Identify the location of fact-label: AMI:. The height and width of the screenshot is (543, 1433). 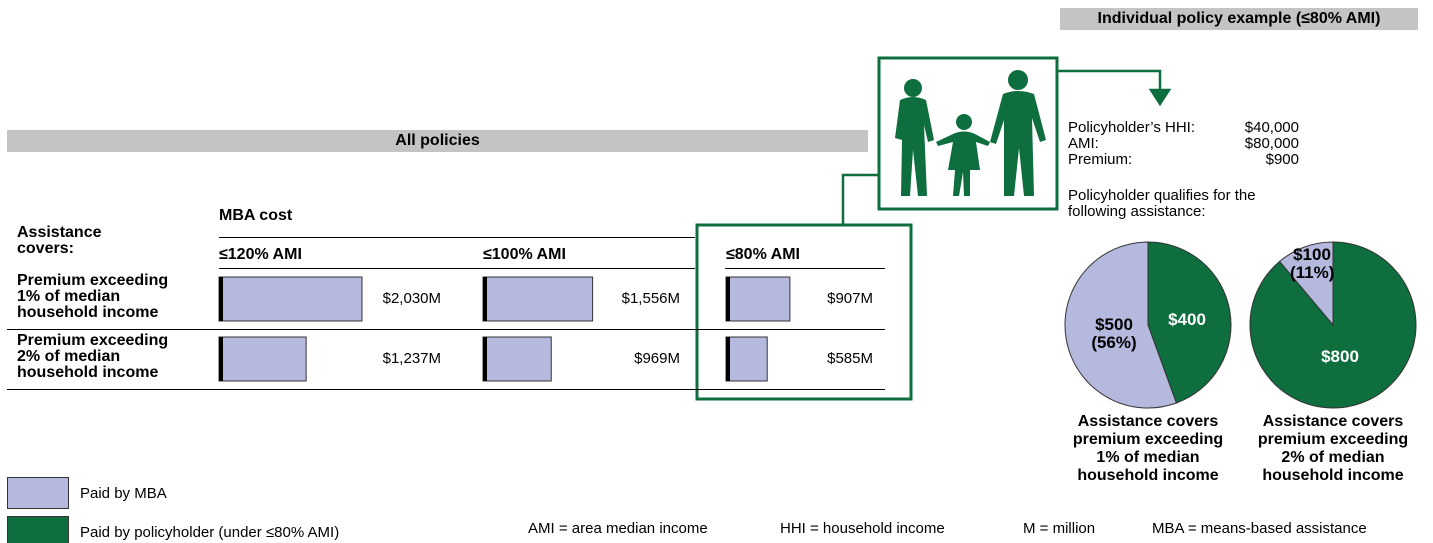
(1083, 143).